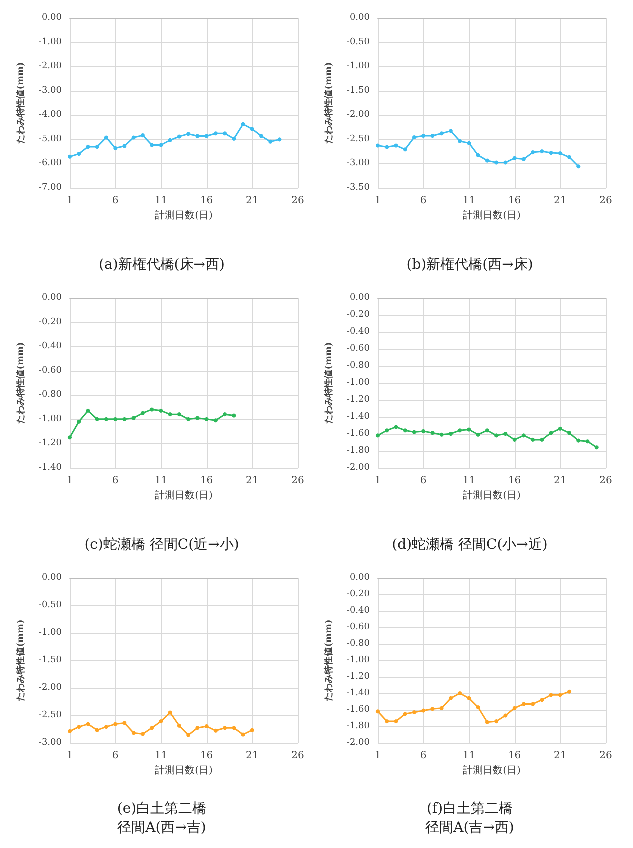 The height and width of the screenshot is (848, 633). What do you see at coordinates (207, 201) in the screenshot?
I see `x-tick-label: 16` at bounding box center [207, 201].